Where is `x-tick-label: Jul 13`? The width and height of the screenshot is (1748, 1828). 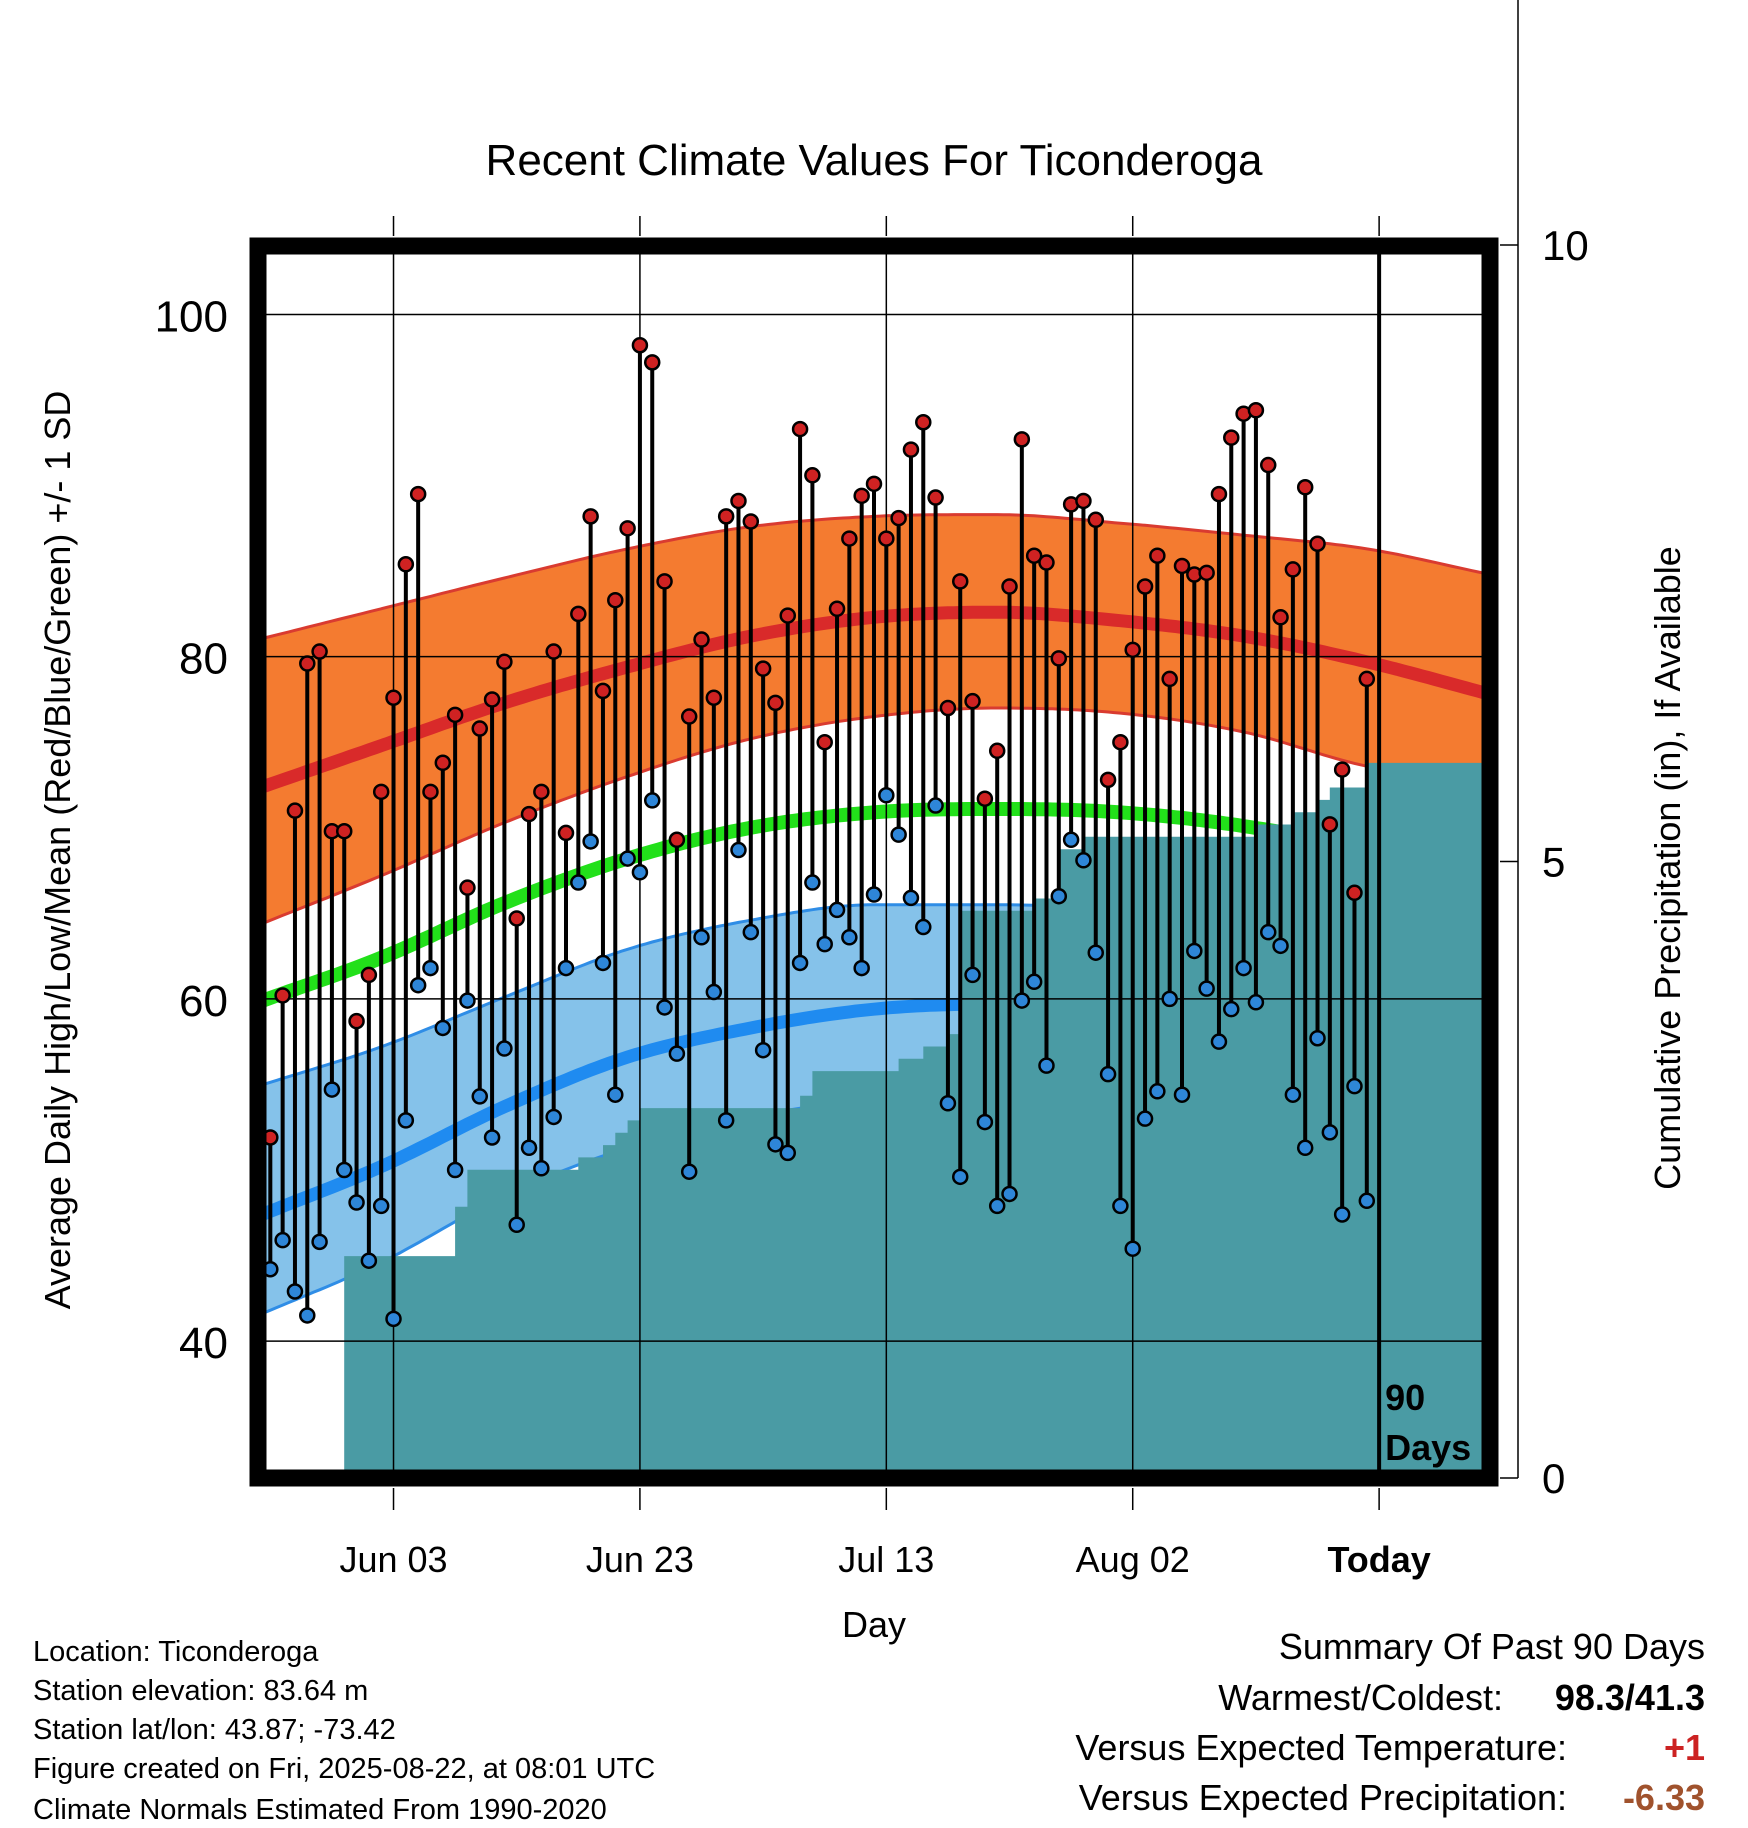 x-tick-label: Jul 13 is located at coordinates (886, 1559).